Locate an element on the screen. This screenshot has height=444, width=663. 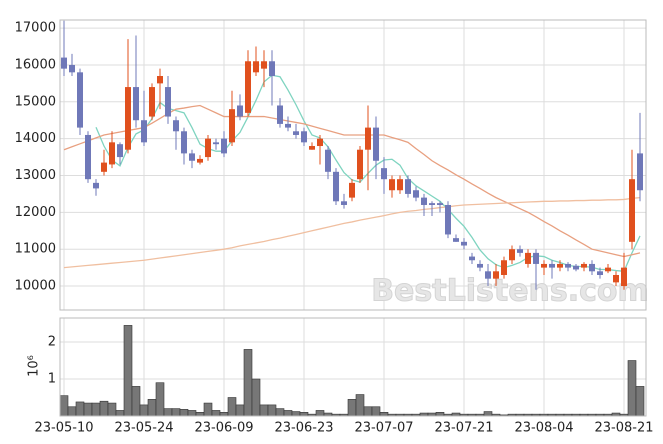
y-tick-label: 15000 is located at coordinates (35, 101).